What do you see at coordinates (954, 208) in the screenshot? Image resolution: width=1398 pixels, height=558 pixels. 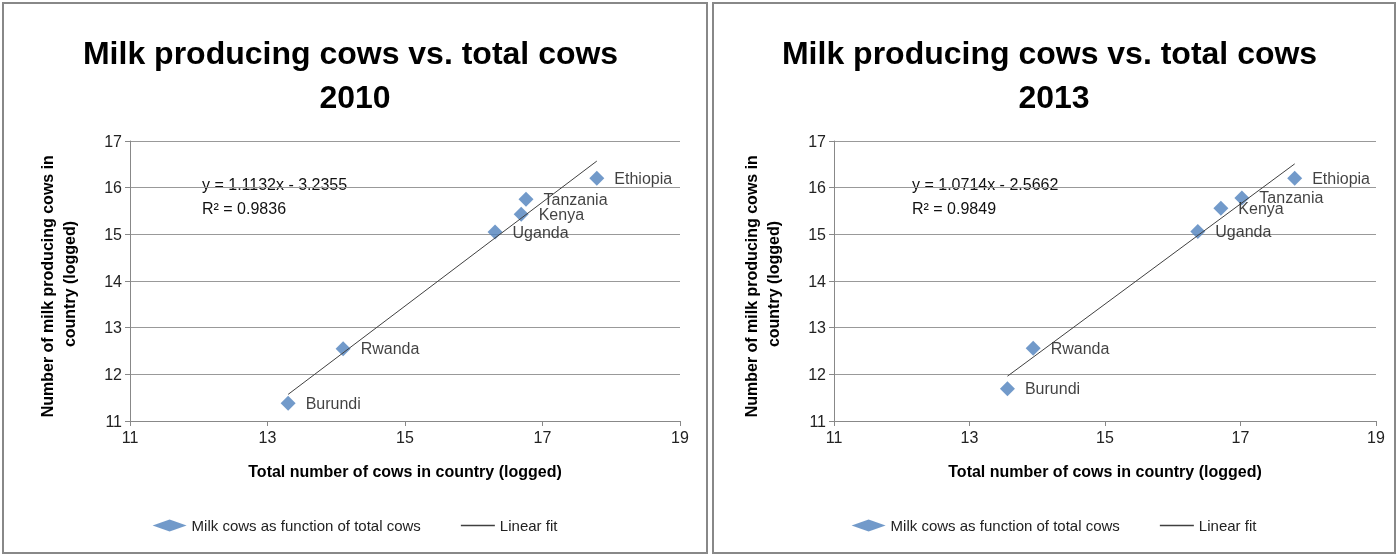 I see `annotation: R² = 0.9849` at bounding box center [954, 208].